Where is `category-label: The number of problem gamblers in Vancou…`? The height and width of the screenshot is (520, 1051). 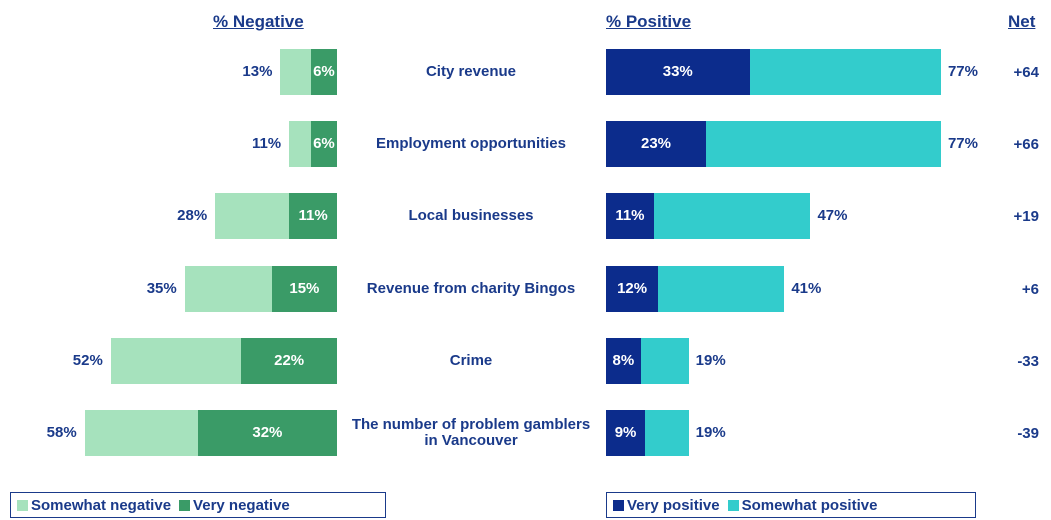 category-label: The number of problem gamblers in Vancou… is located at coordinates (471, 432).